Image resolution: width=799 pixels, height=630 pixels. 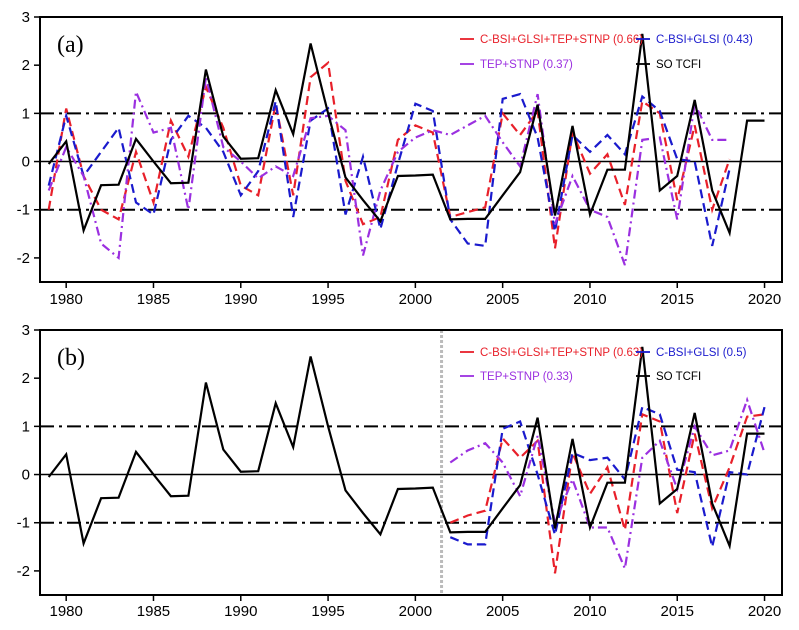 I want to click on legend-label: C-BSI+GLSI (0.43), so click(x=704, y=40).